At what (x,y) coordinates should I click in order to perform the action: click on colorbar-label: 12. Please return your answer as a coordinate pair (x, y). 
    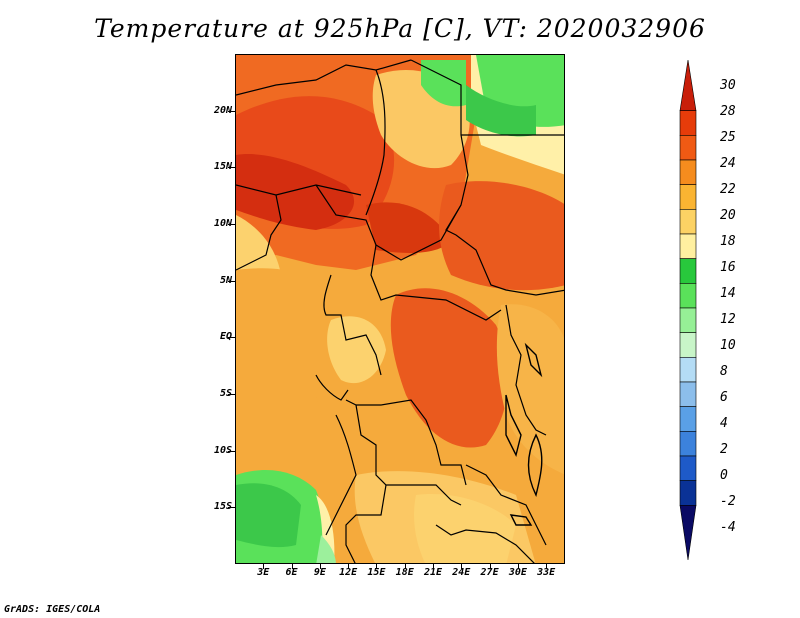
    Looking at the image, I should click on (728, 319).